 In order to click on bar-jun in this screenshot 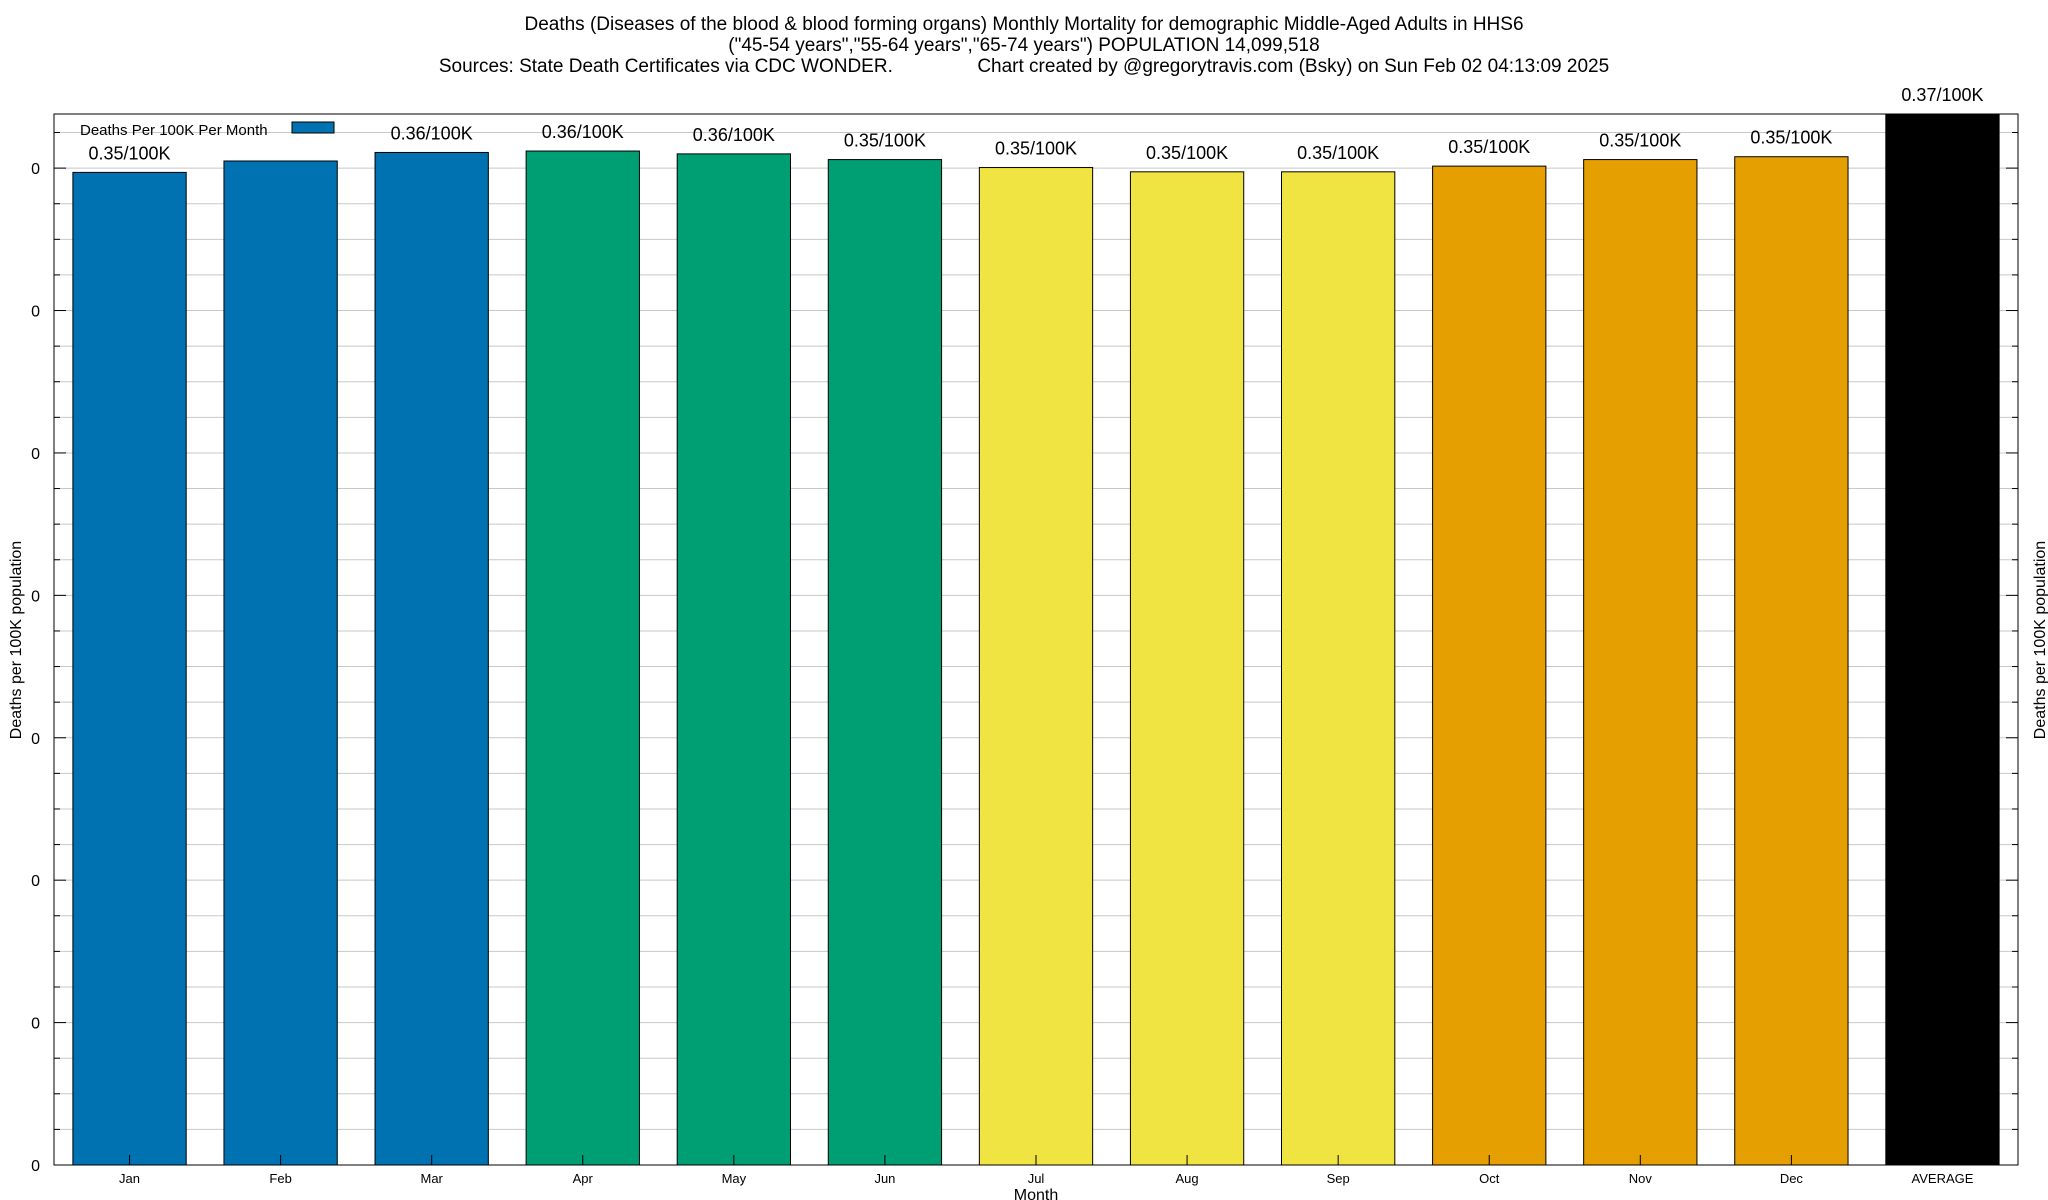, I will do `click(885, 662)`.